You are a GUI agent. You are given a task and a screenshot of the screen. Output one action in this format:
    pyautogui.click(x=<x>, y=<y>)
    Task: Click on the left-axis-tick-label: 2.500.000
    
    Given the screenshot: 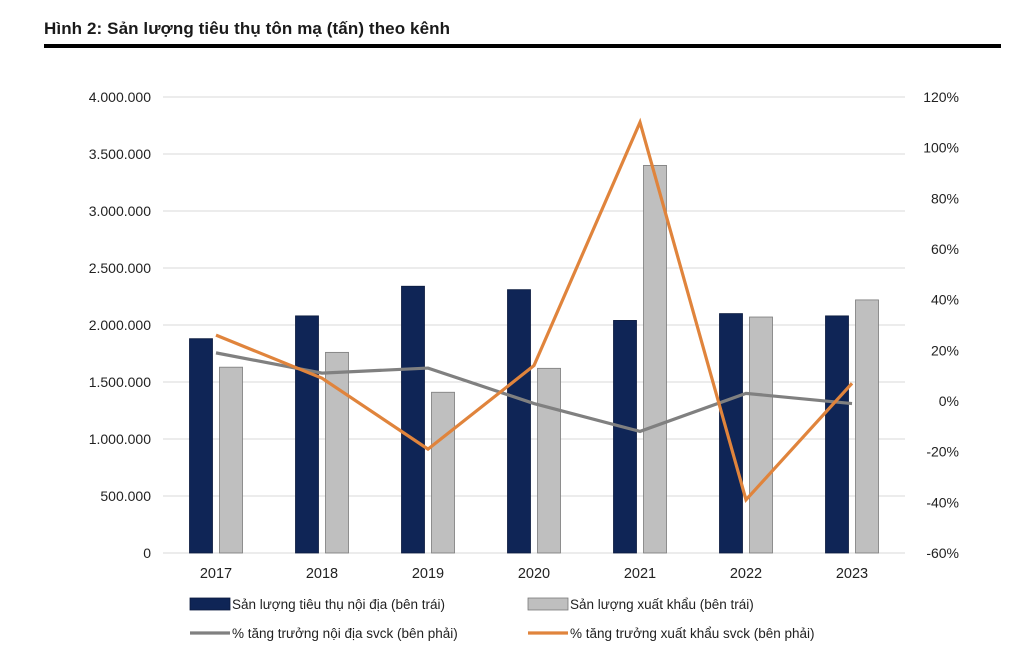 What is the action you would take?
    pyautogui.click(x=120, y=268)
    